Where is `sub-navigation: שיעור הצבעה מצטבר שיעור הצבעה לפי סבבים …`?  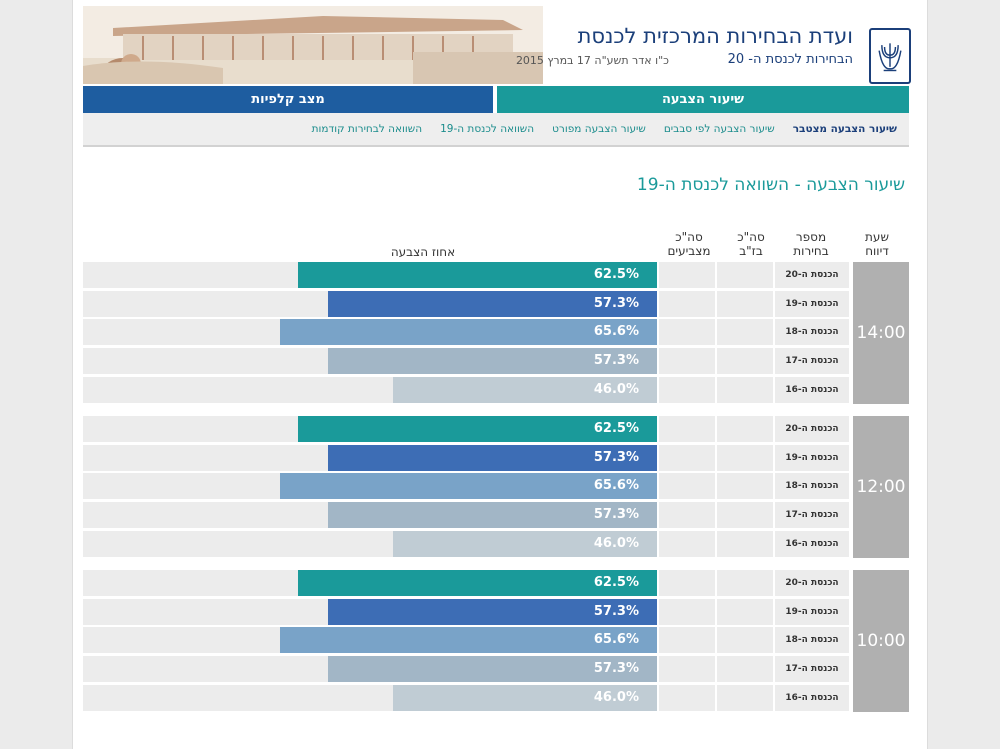 sub-navigation: שיעור הצבעה מצטבר שיעור הצבעה לפי סבבים … is located at coordinates (496, 130).